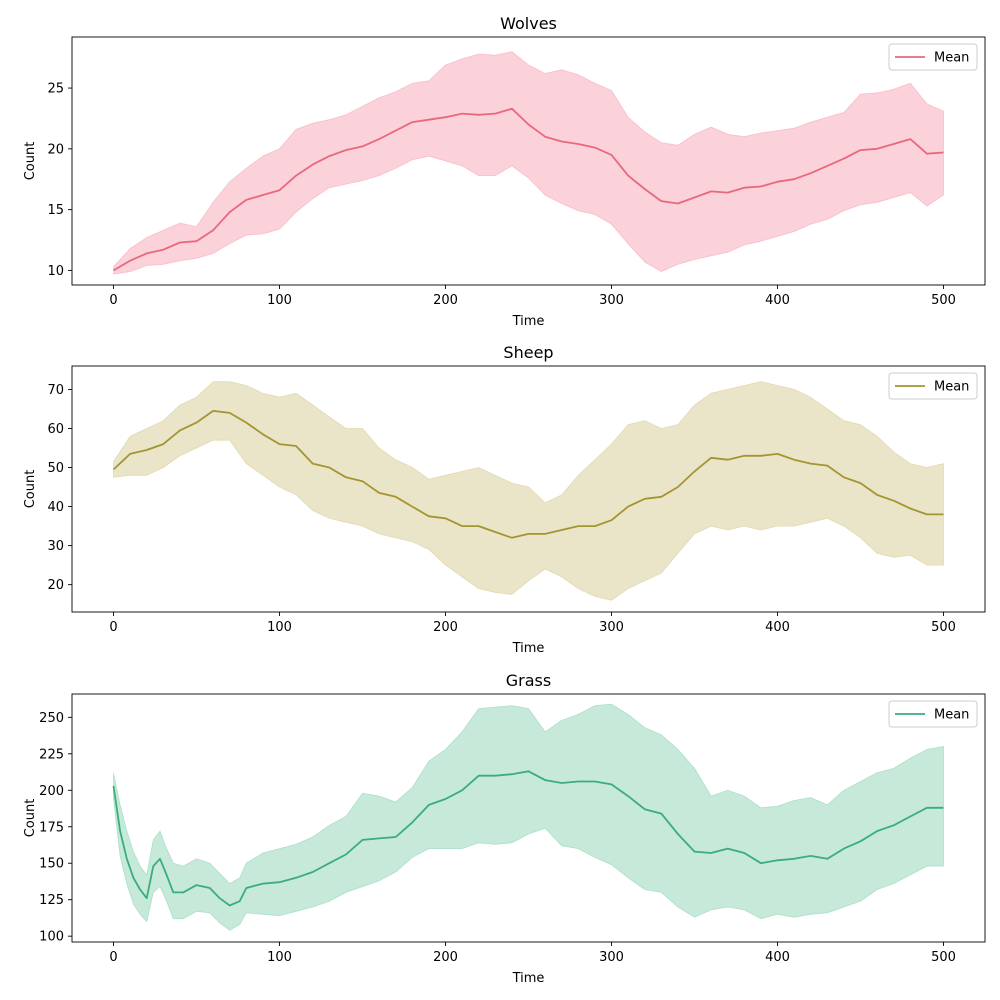 Image resolution: width=1000 pixels, height=1000 pixels. Describe the element at coordinates (51, 827) in the screenshot. I see `y-tick-label: 175` at that location.